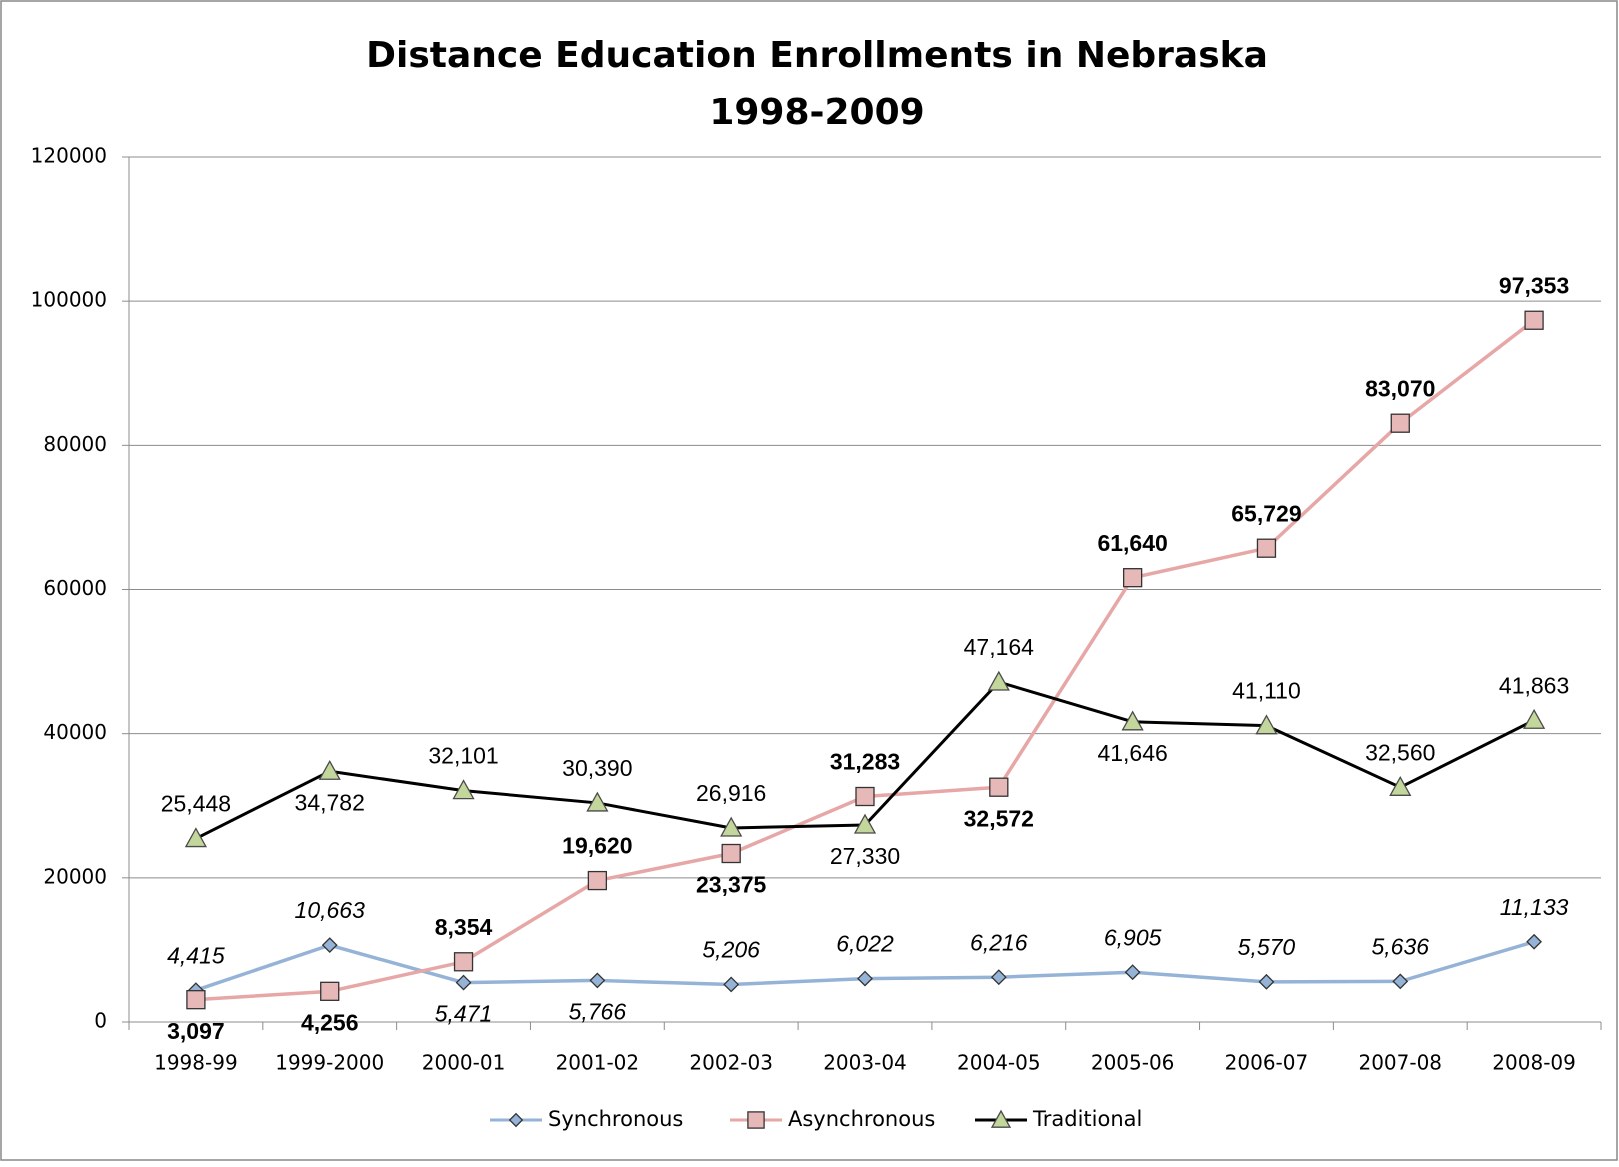  Describe the element at coordinates (1132, 543) in the screenshot. I see `data-label: 61,640` at that location.